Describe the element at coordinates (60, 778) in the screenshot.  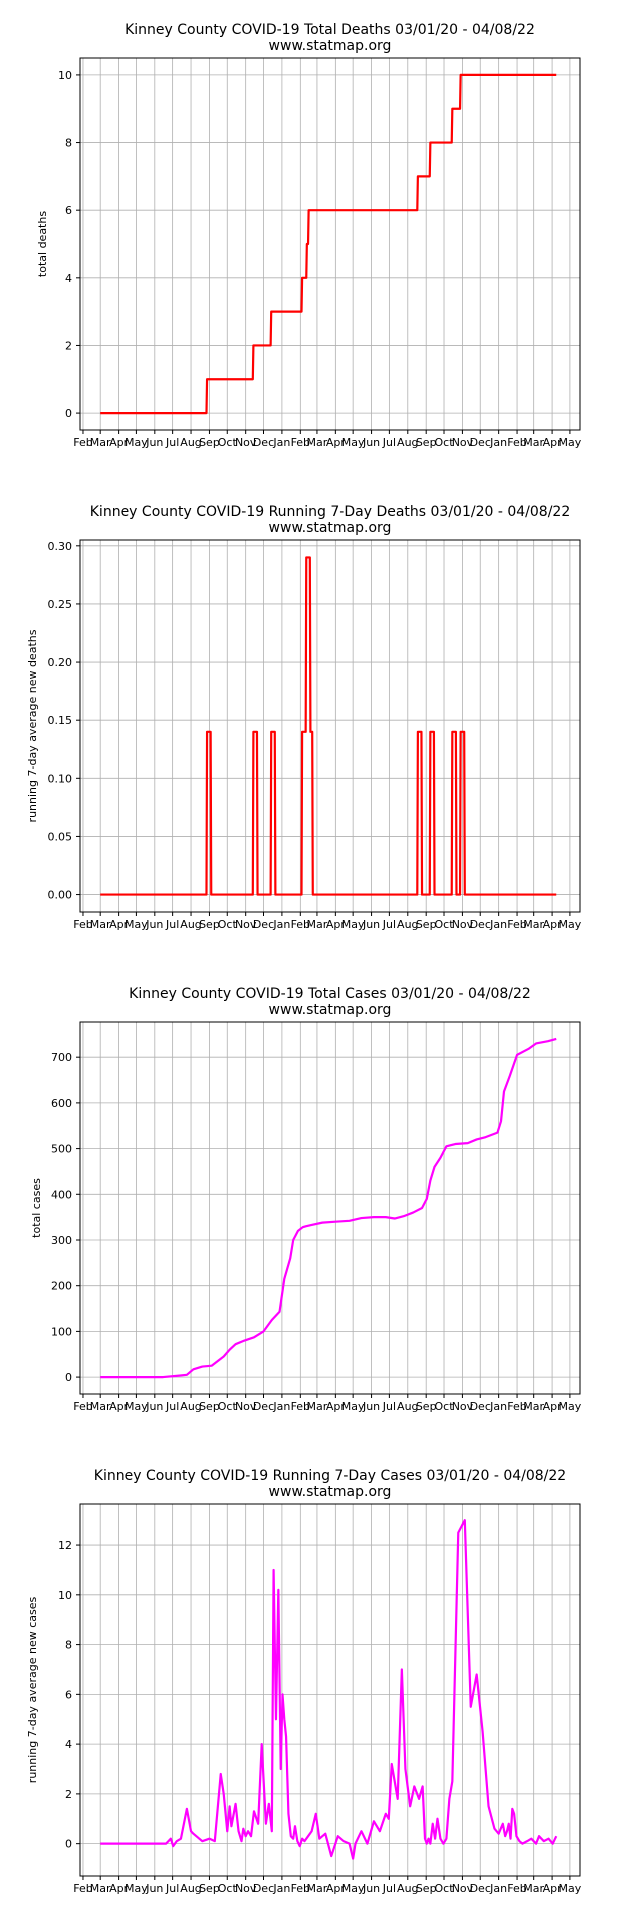
I see `y-tick-label: 0.10` at that location.